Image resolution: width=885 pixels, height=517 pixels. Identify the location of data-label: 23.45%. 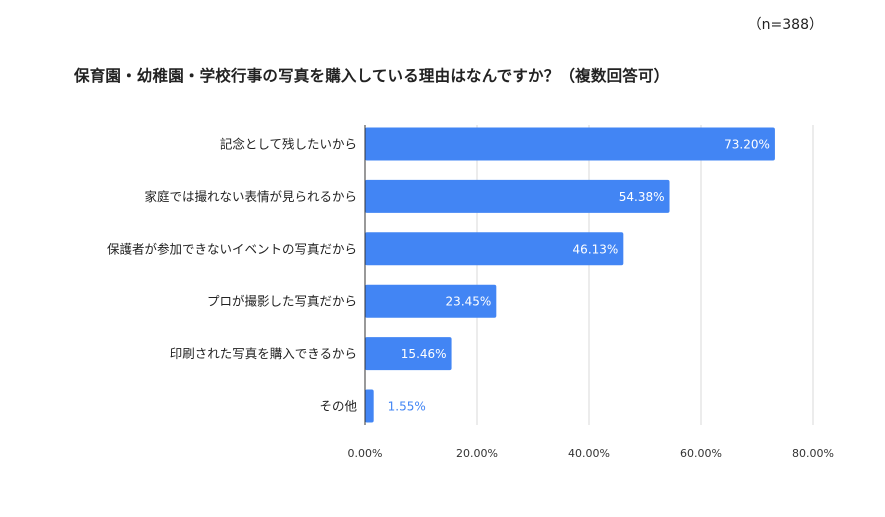
(469, 302).